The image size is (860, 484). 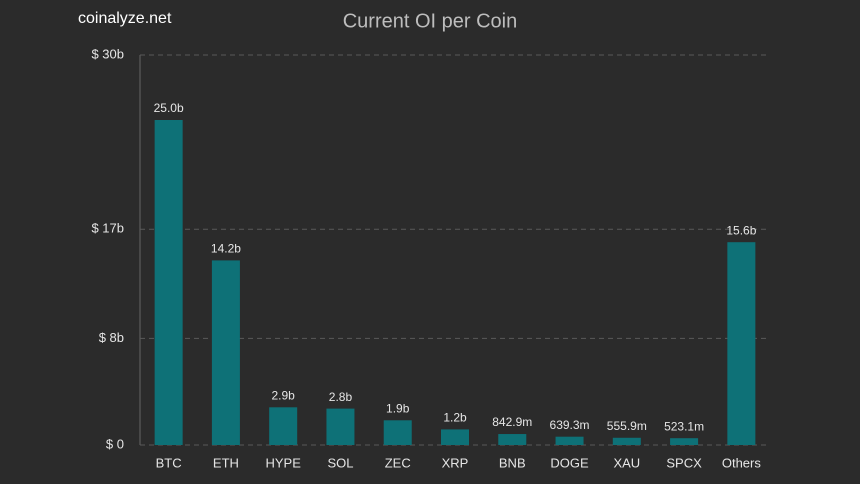 I want to click on x-tick-label: SPCX, so click(x=684, y=462).